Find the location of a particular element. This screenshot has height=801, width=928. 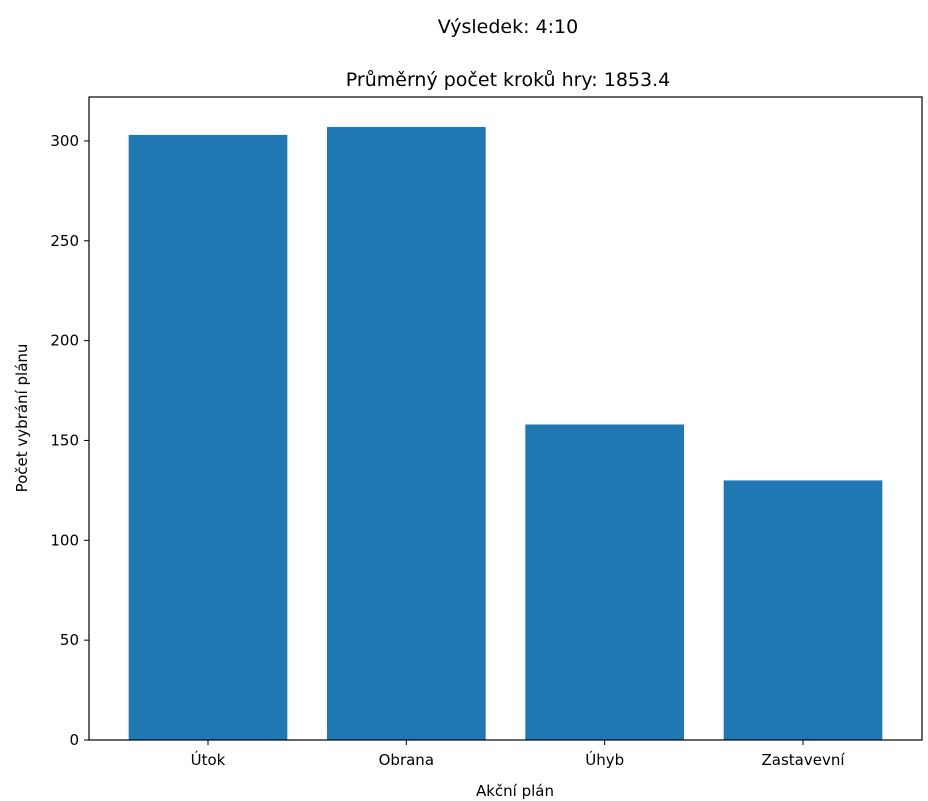

bar-Úhyb is located at coordinates (604, 582).